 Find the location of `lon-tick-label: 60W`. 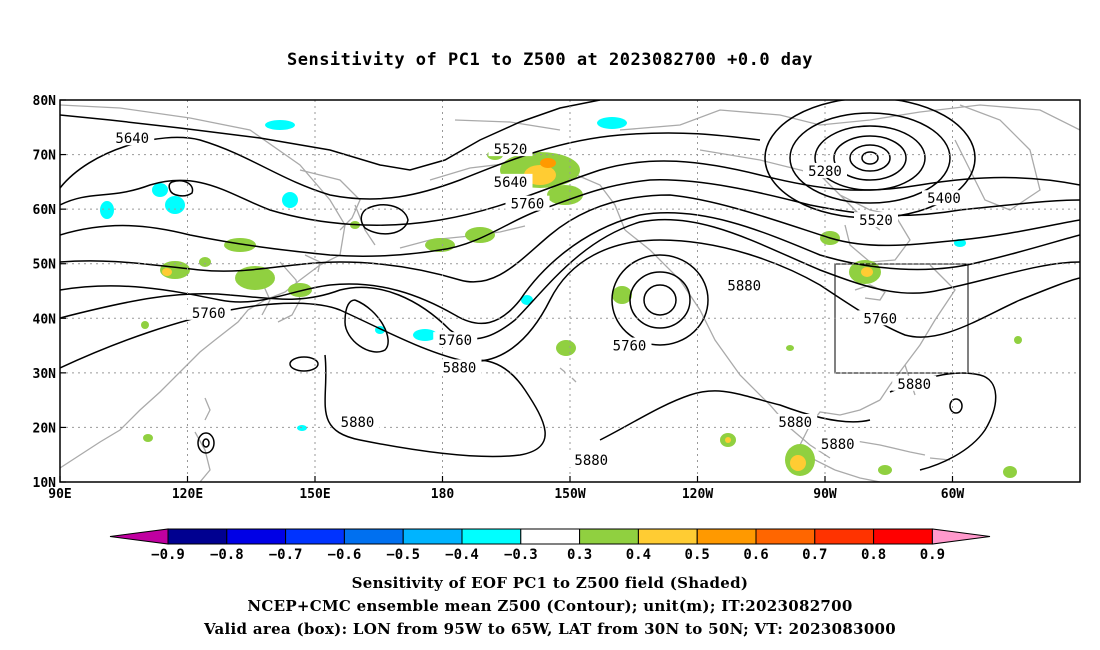

lon-tick-label: 60W is located at coordinates (953, 494).